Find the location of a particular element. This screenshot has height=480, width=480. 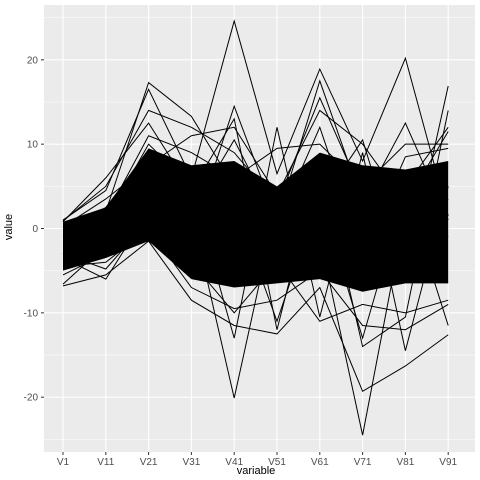

x-tick-label: V11 is located at coordinates (105, 462).